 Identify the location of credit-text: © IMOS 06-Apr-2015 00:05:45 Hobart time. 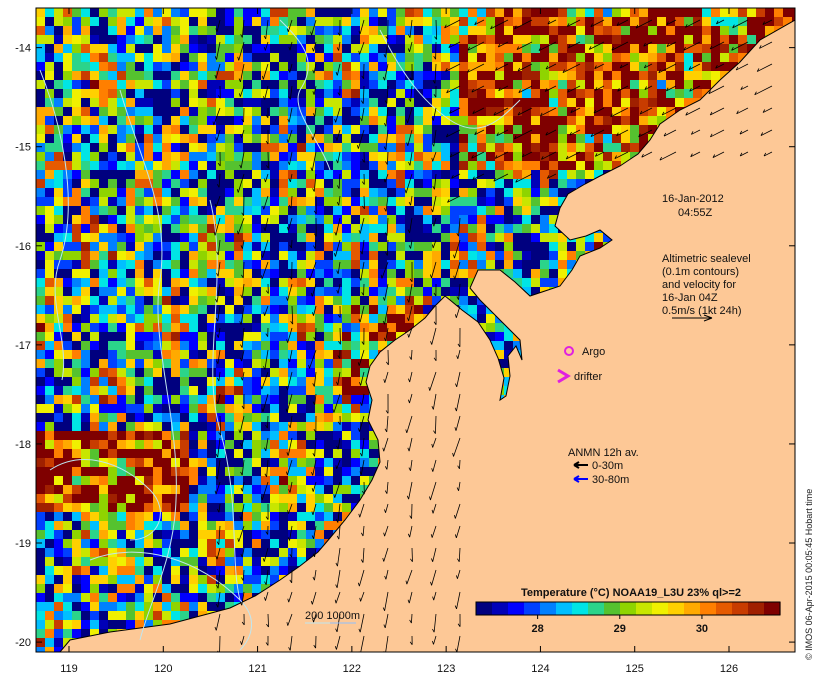
(809, 574).